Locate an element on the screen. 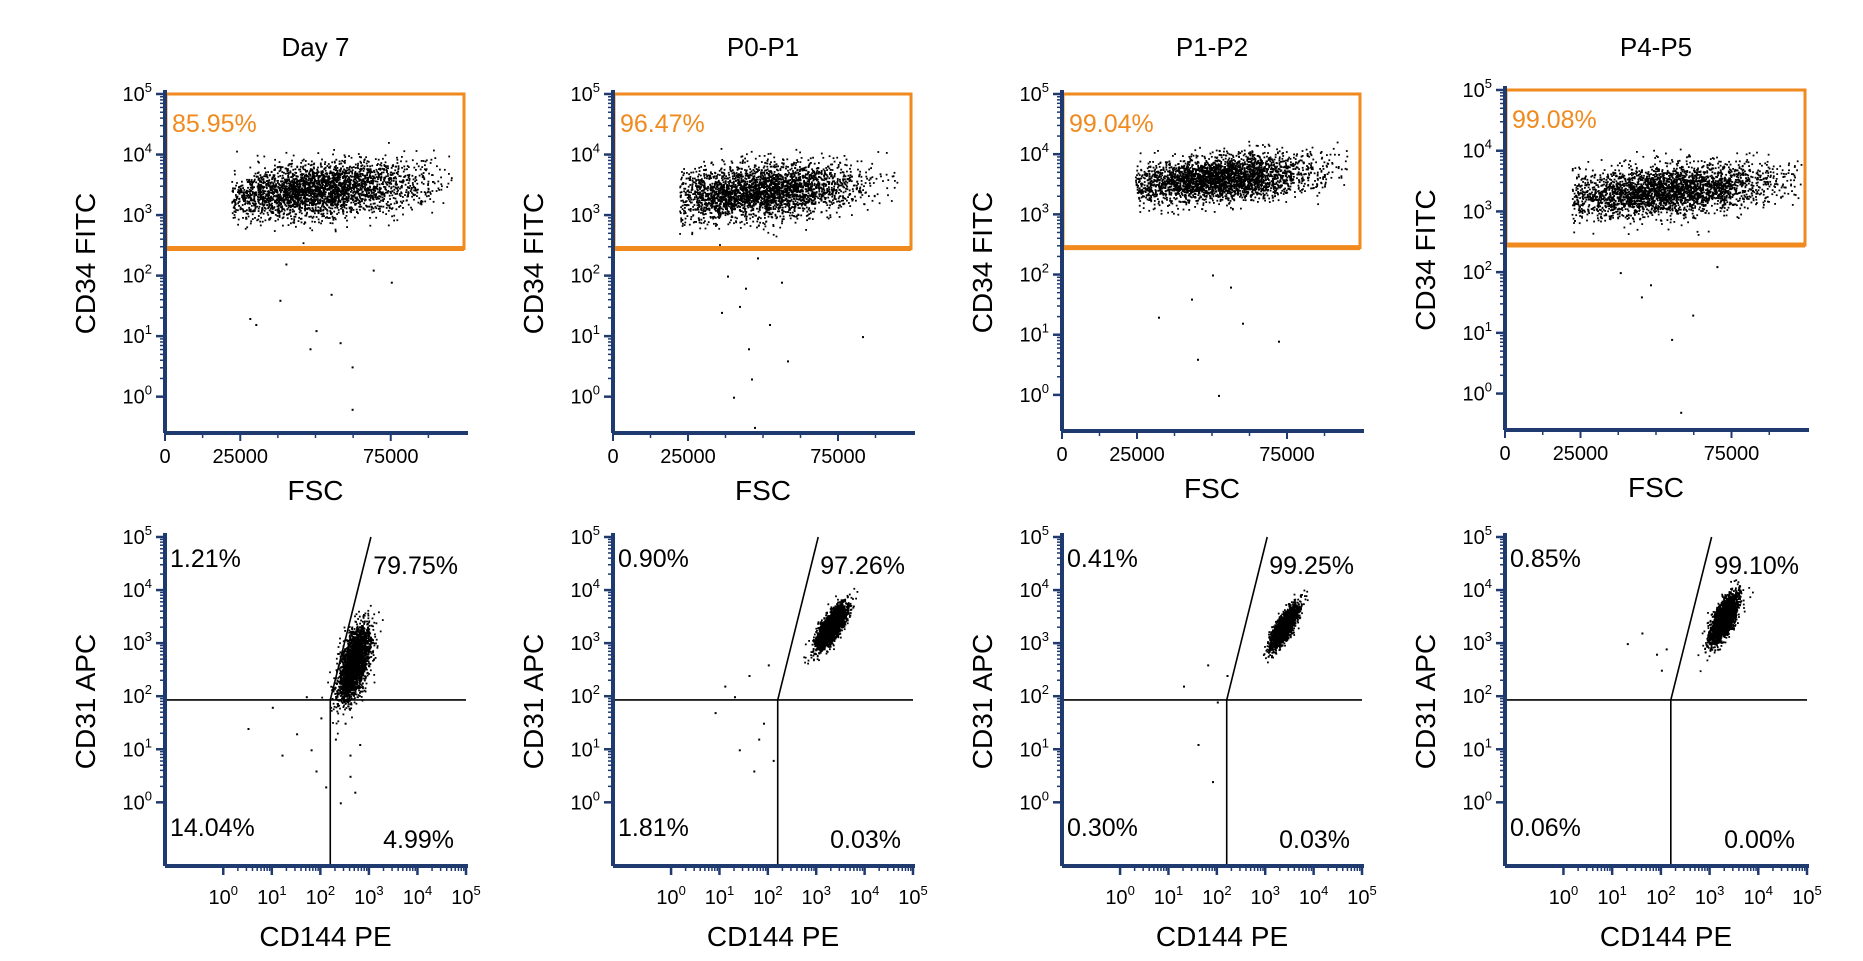  y-tick-label: 104 is located at coordinates (137, 154).